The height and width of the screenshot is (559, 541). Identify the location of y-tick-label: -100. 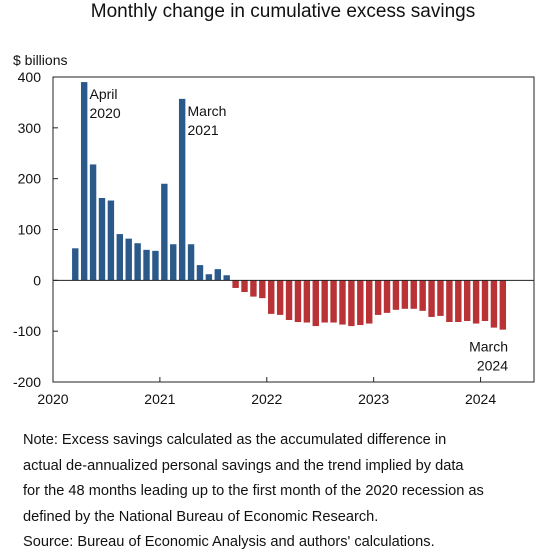
(27, 331).